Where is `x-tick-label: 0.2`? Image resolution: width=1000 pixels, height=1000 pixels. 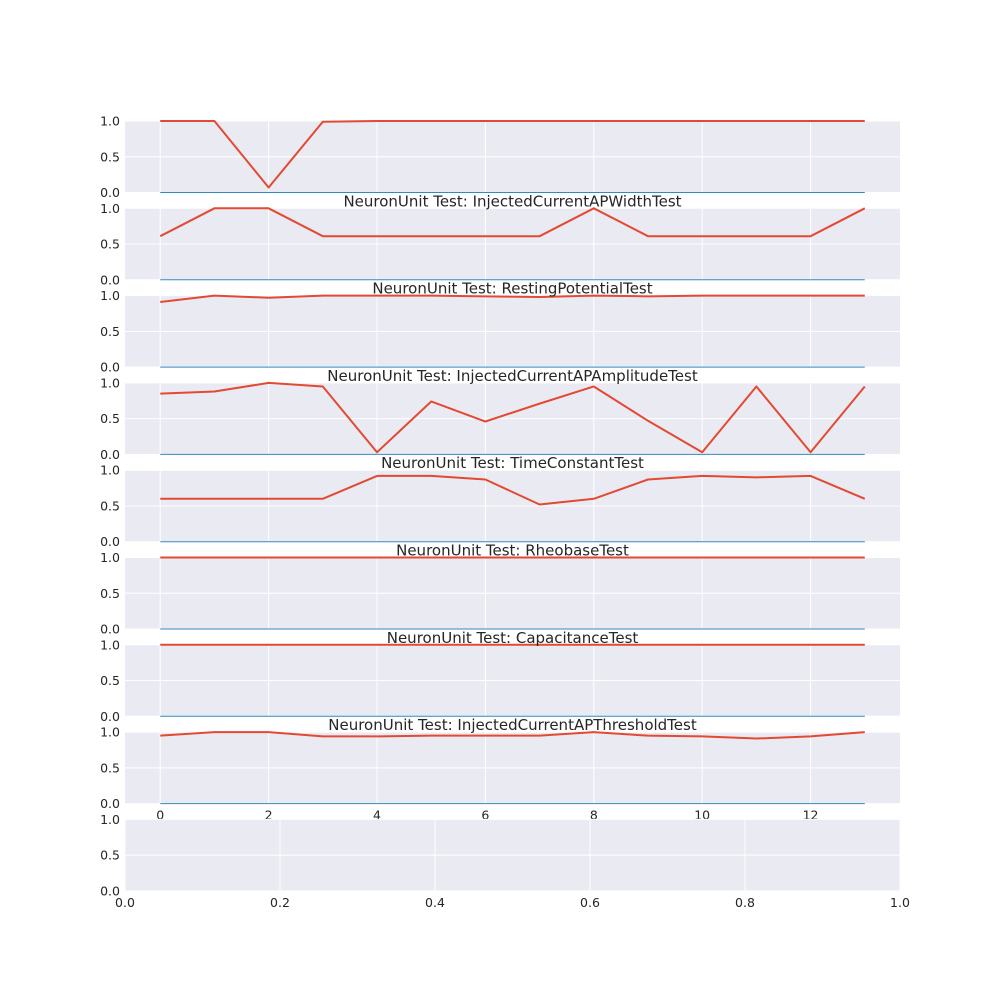
x-tick-label: 0.2 is located at coordinates (280, 902).